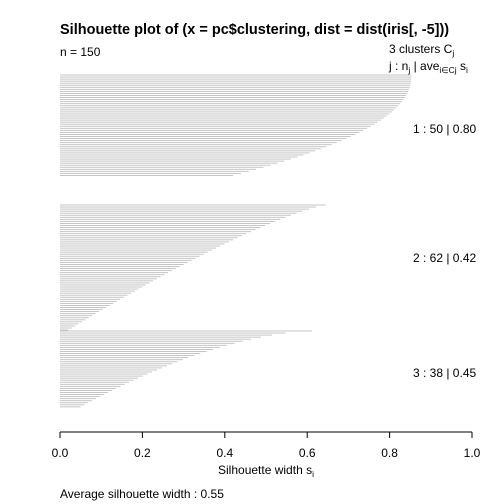  What do you see at coordinates (461, 66) in the screenshot?
I see `stats-header-s: s` at bounding box center [461, 66].